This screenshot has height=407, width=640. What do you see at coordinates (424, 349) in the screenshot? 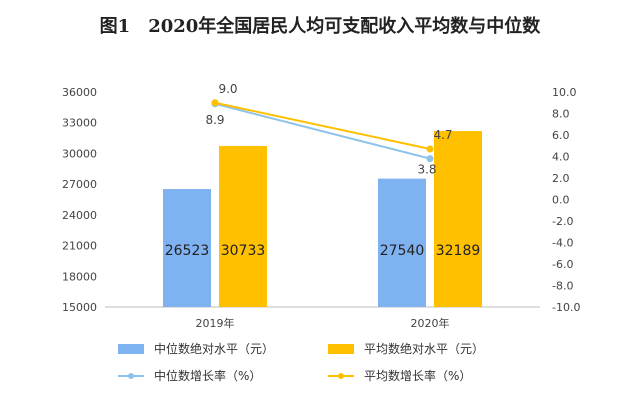
I see `legend-label: 平均数绝对水平（元）` at bounding box center [424, 349].